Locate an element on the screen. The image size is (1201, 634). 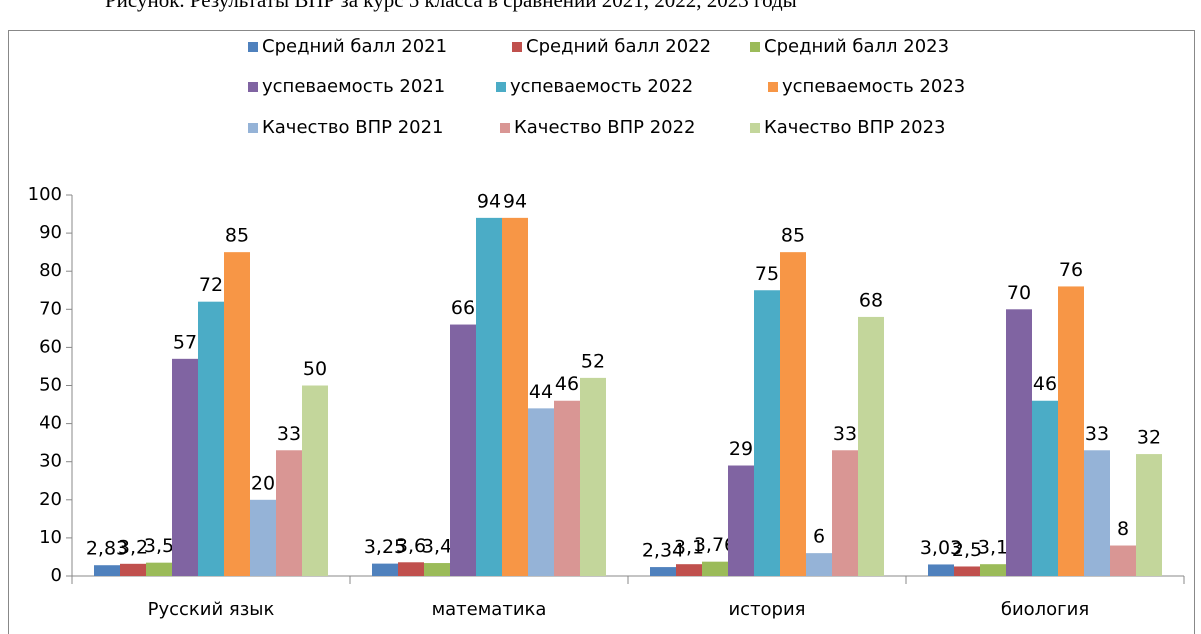
y-tick-label: 30 is located at coordinates (50, 461).